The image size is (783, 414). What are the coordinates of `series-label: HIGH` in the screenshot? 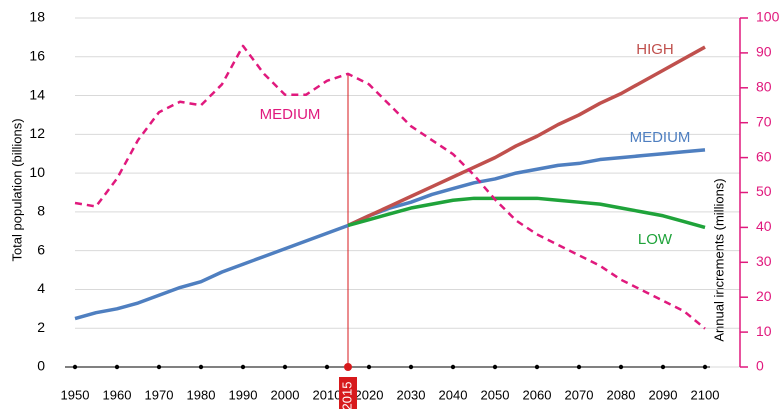 It's located at (655, 49).